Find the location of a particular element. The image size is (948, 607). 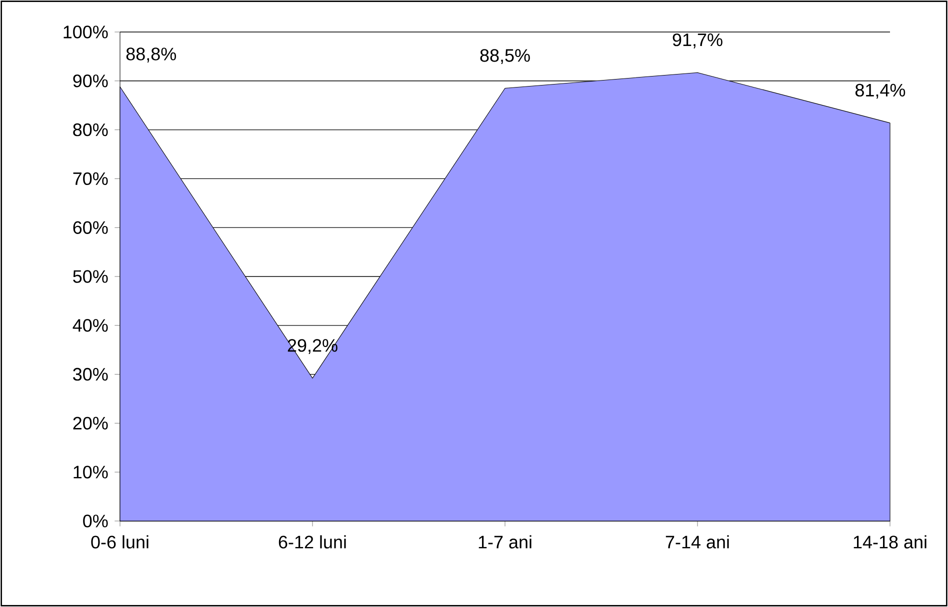

y-tick-label: 10% is located at coordinates (91, 472).